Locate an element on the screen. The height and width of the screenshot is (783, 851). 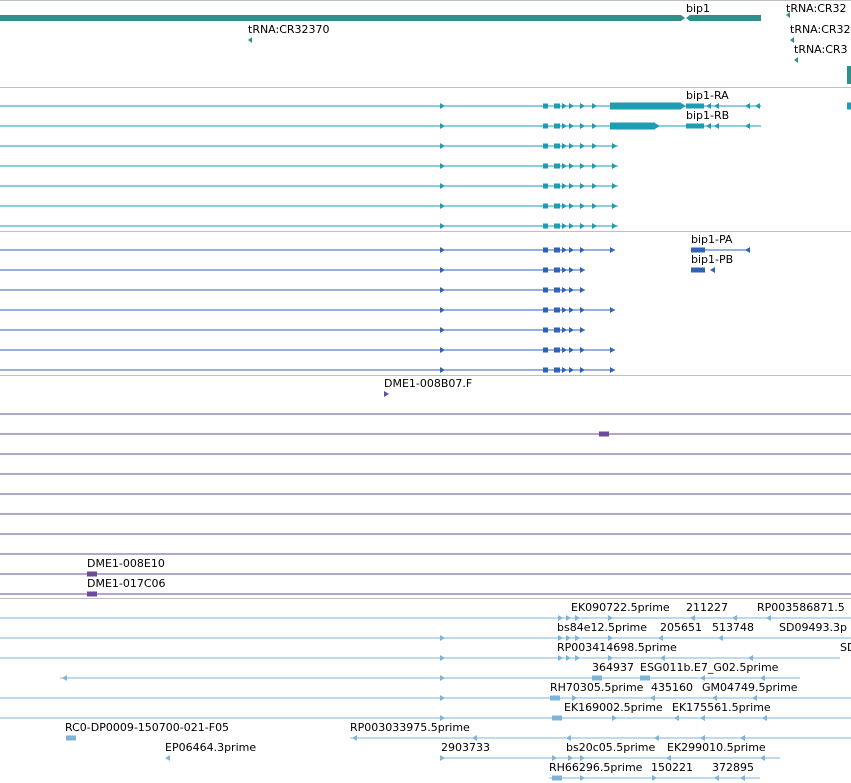
clone-arrow is located at coordinates (386, 394).